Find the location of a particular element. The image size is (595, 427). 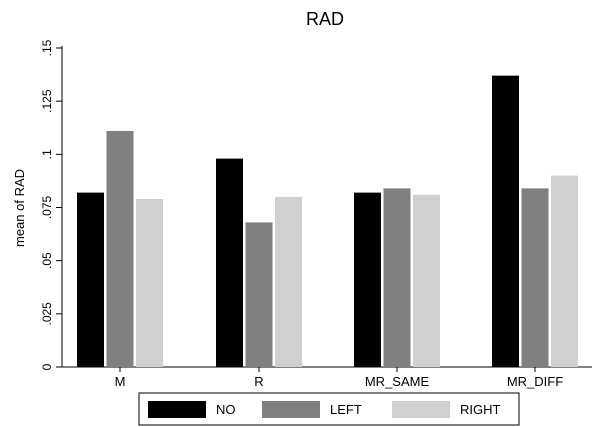

bar-no-mr_diff is located at coordinates (505, 221).